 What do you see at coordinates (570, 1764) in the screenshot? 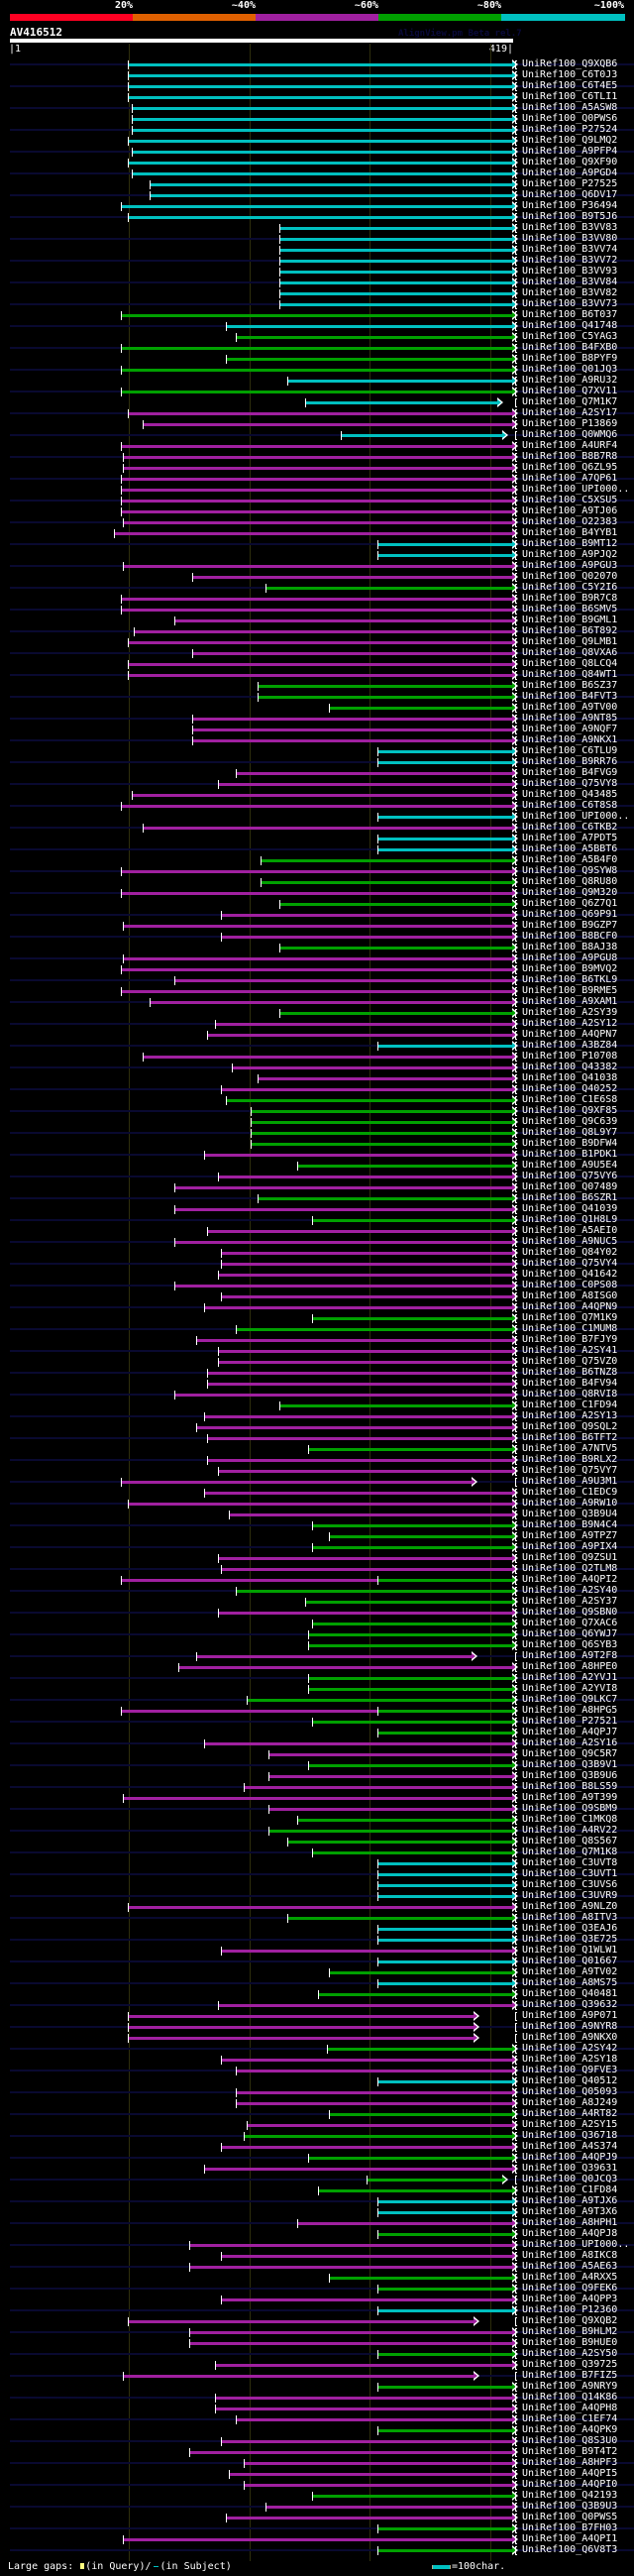
I see `subject-label: UniRef100_Q3B9V1` at bounding box center [570, 1764].